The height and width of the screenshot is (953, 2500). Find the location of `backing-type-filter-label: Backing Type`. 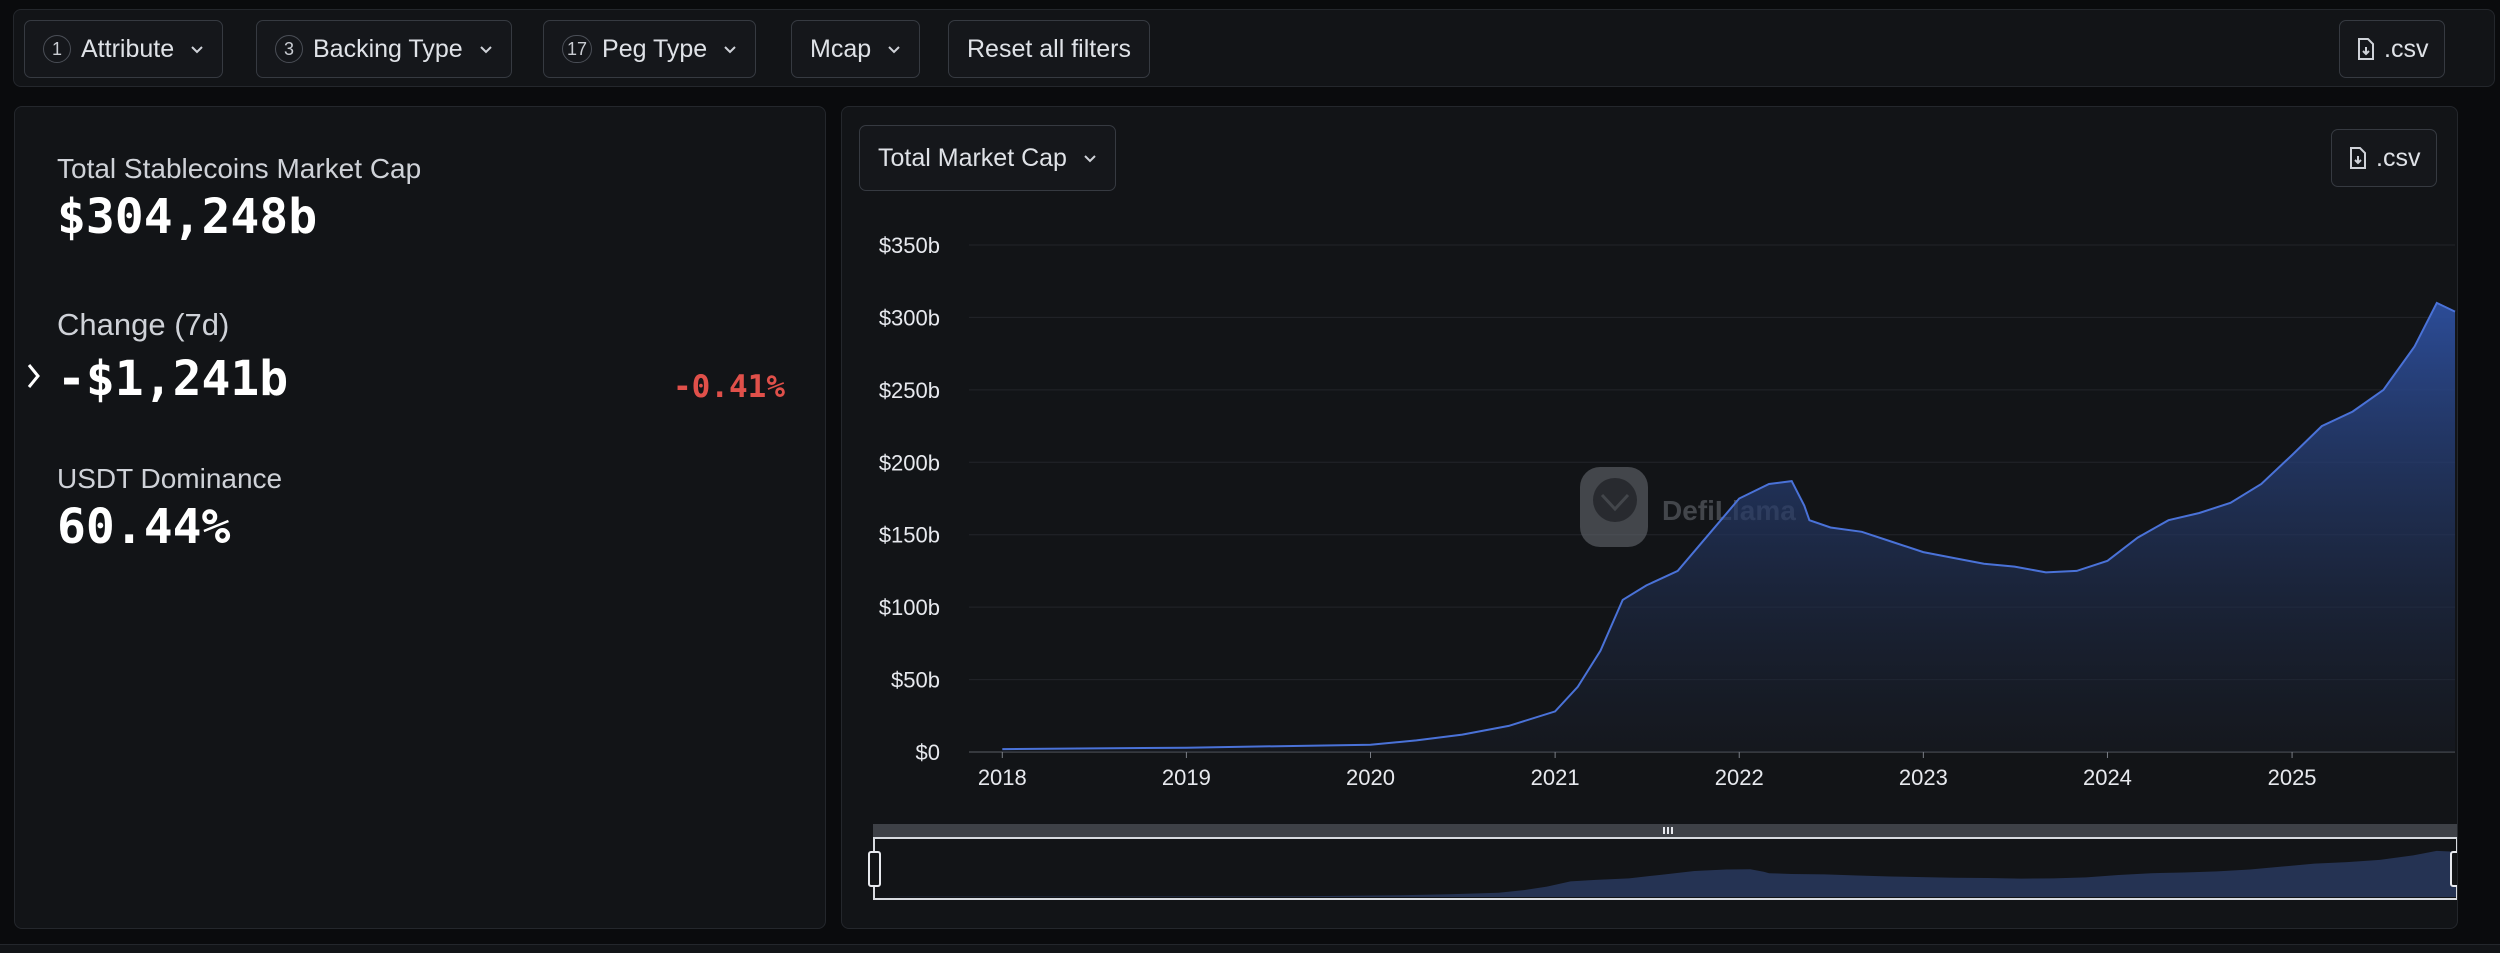

backing-type-filter-label: Backing Type is located at coordinates (388, 48).